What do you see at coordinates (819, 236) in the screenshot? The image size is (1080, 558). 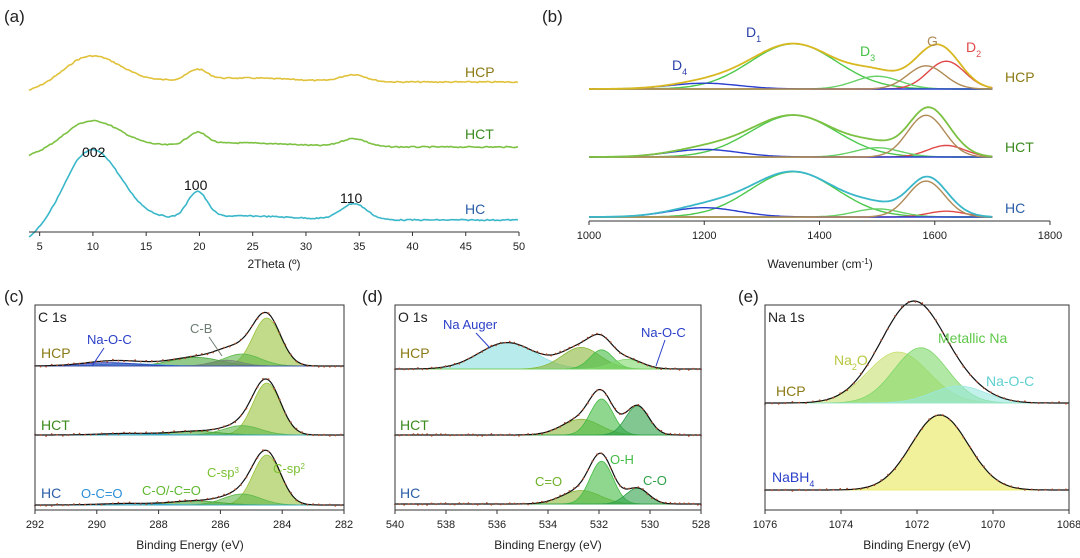 I see `panel-b-tick-label: 1400` at bounding box center [819, 236].